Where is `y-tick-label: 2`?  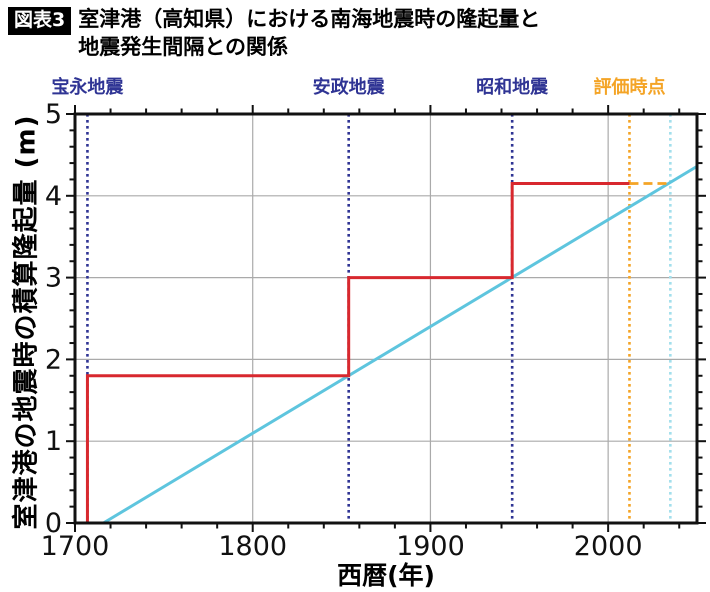 y-tick-label: 2 is located at coordinates (53, 359).